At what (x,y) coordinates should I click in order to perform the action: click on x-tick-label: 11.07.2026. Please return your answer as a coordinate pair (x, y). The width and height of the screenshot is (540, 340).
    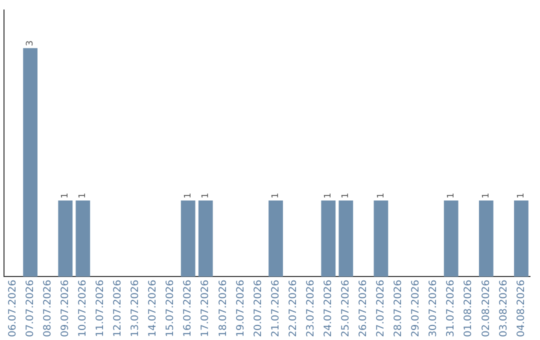
    Looking at the image, I should click on (100, 309).